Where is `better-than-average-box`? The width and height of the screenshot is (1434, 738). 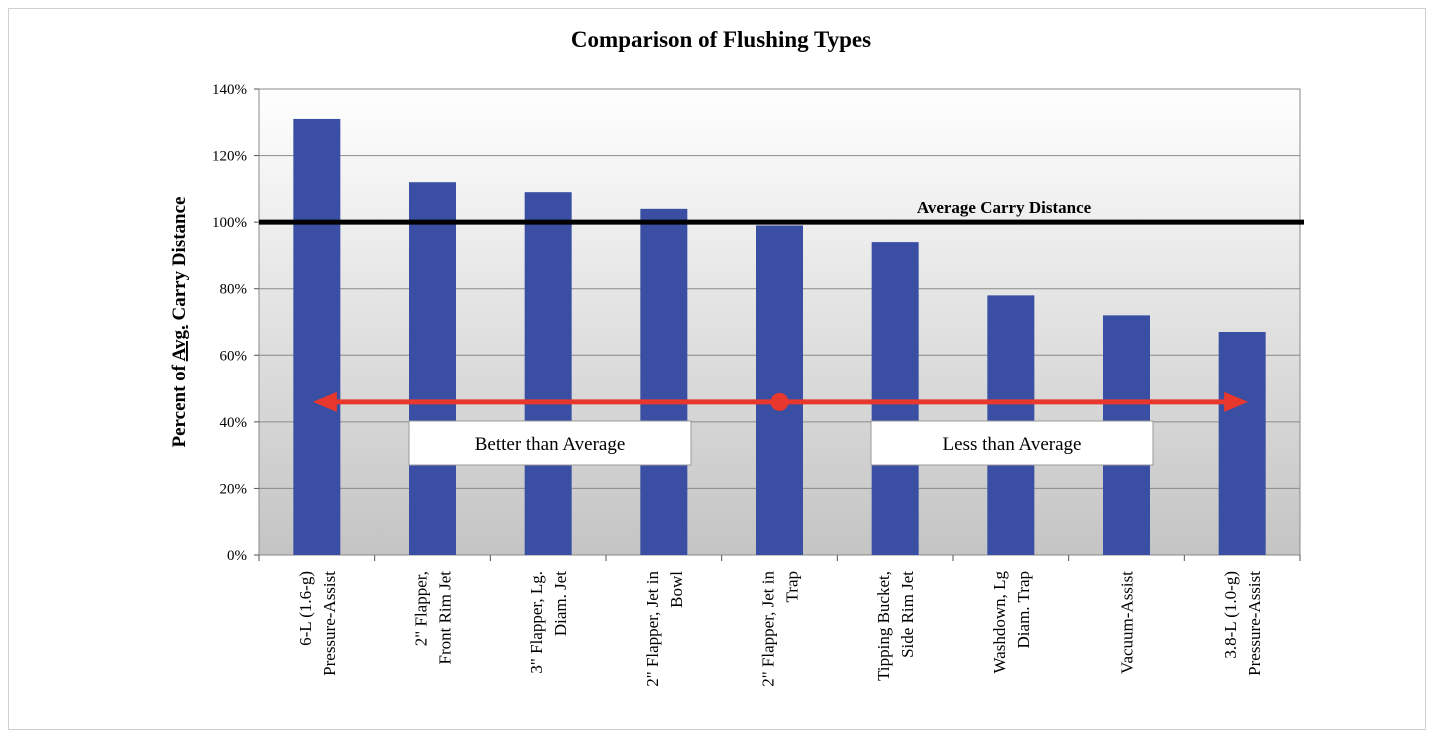
better-than-average-box is located at coordinates (550, 443).